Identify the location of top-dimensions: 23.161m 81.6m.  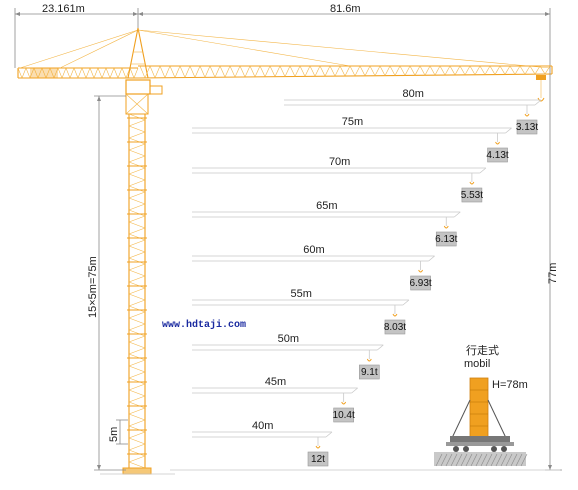
(282, 35).